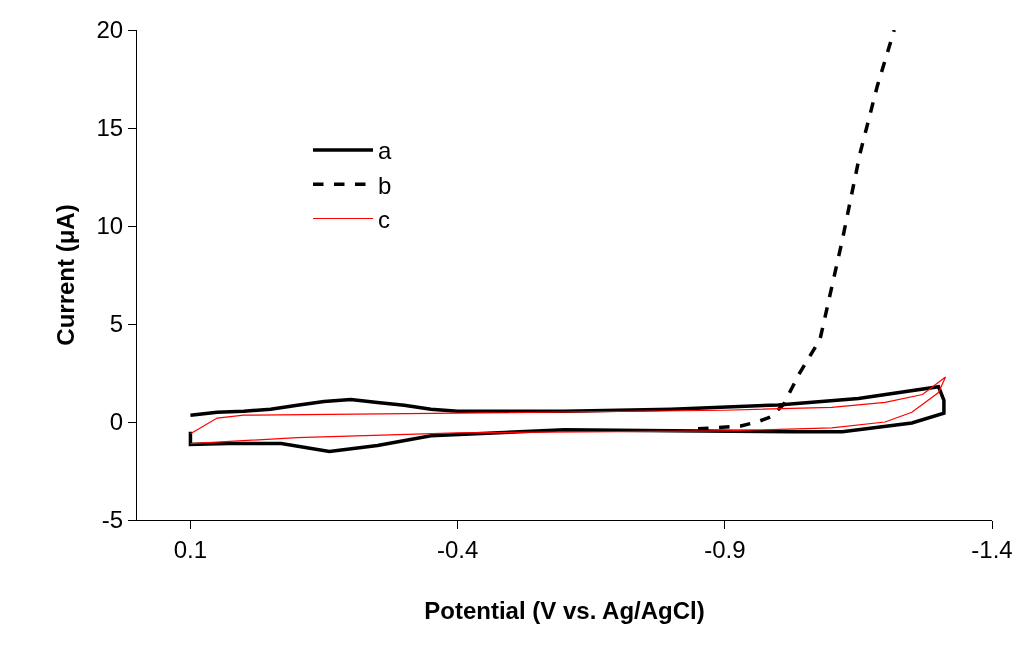 This screenshot has width=1032, height=658. What do you see at coordinates (116, 422) in the screenshot?
I see `y-tick-label: 0` at bounding box center [116, 422].